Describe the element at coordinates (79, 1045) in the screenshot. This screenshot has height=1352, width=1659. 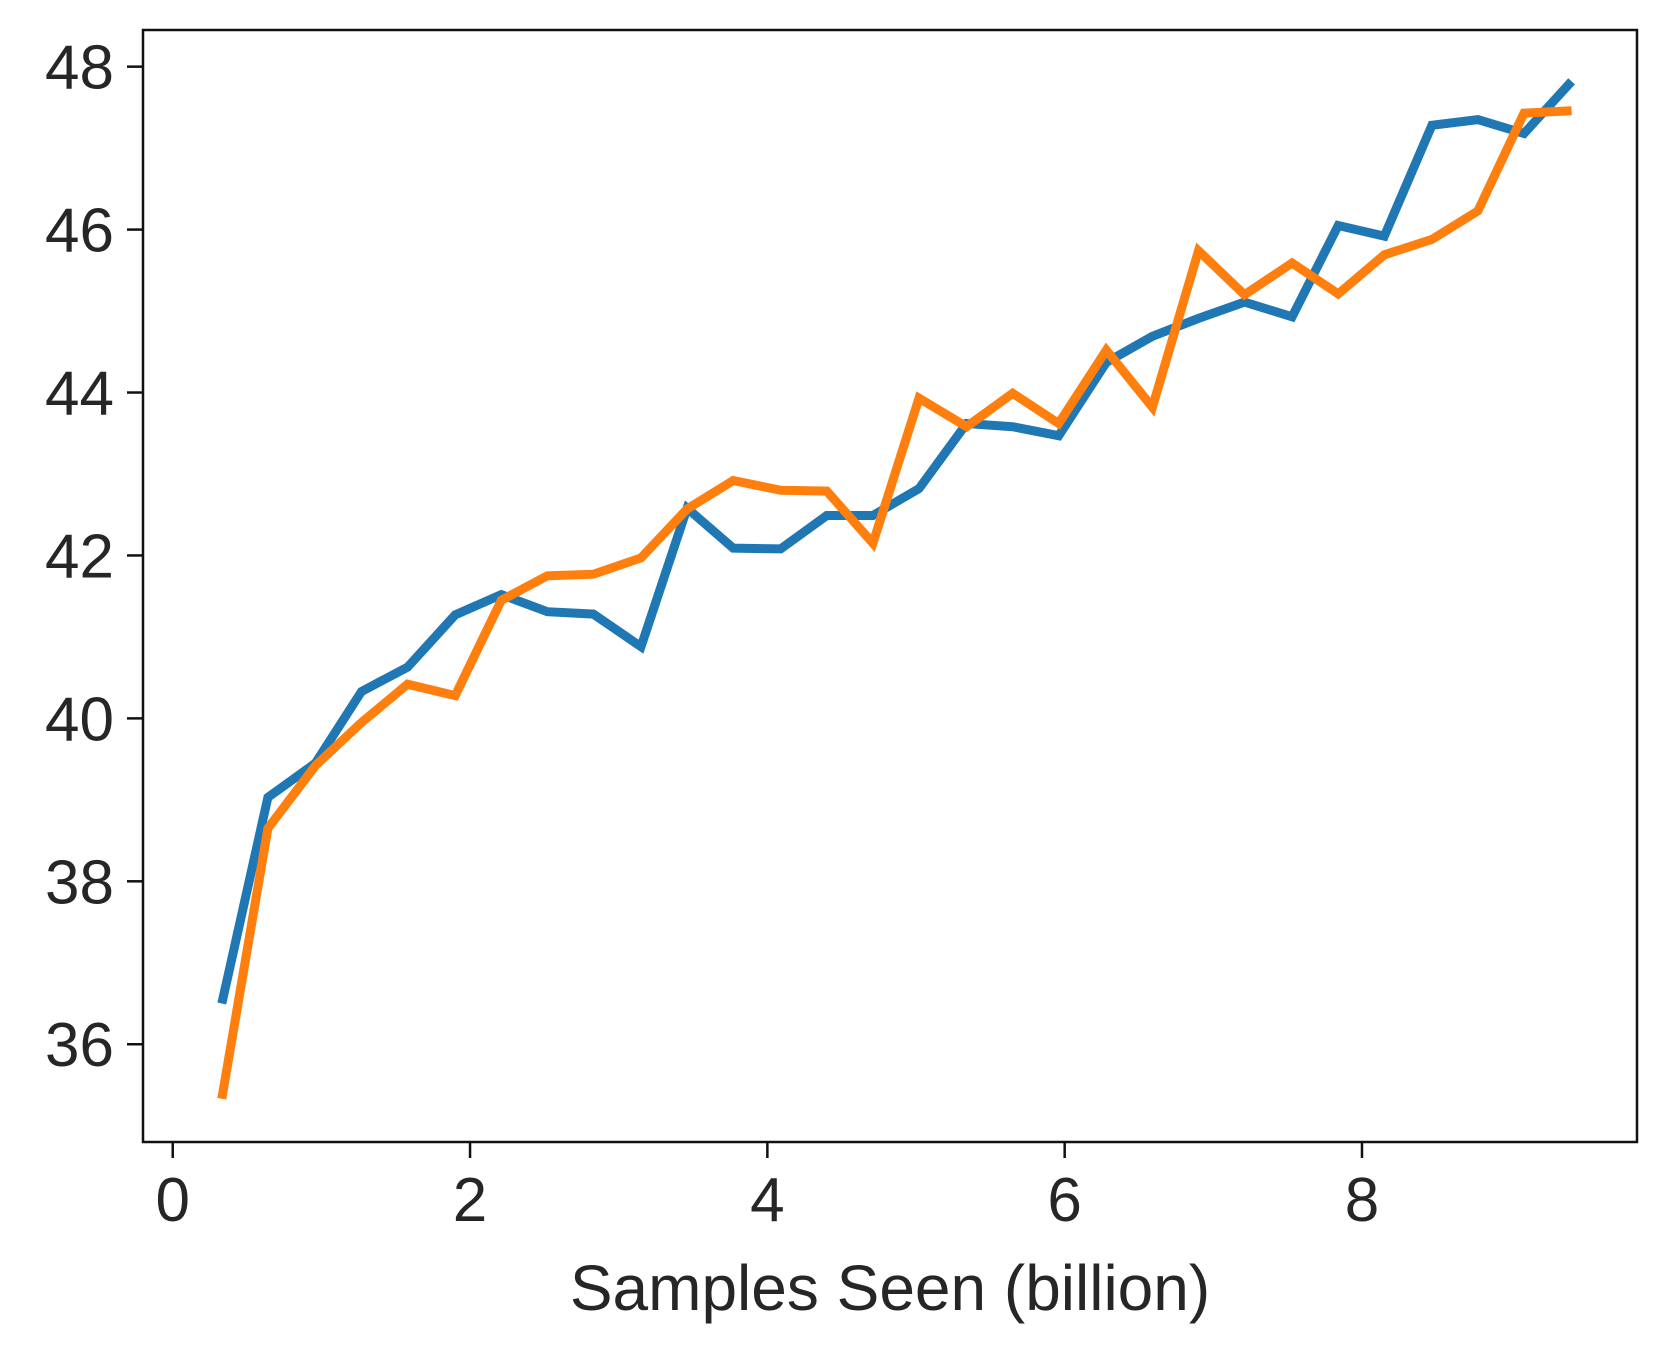
I see `y-tick-label: 36` at that location.